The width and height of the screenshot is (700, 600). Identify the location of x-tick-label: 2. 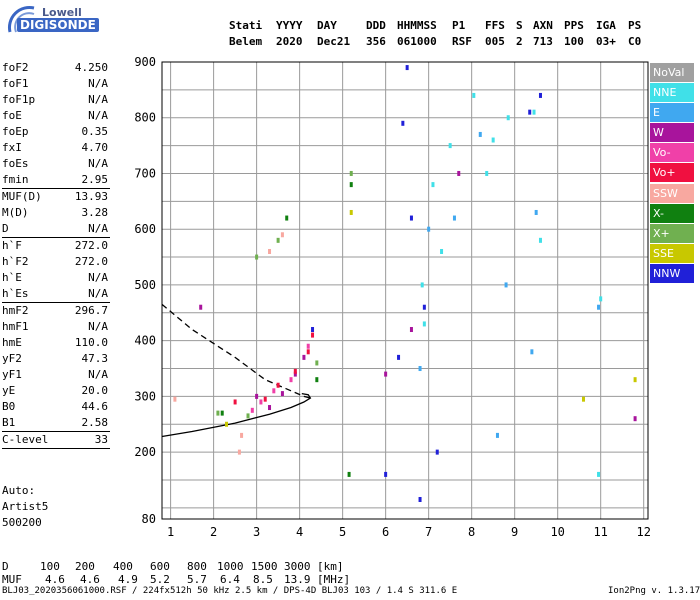
(213, 532).